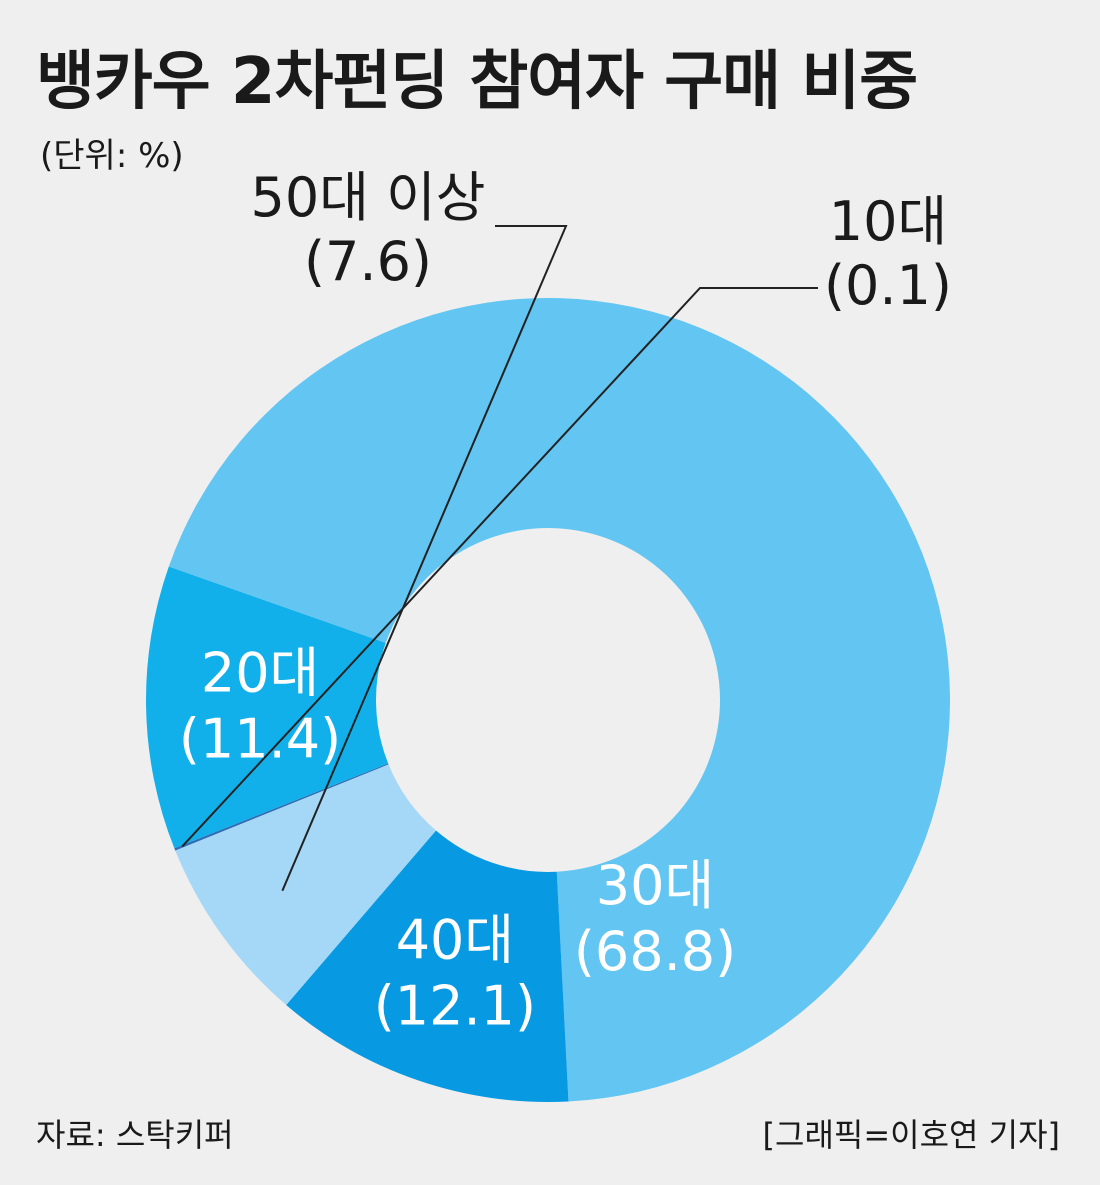  I want to click on chart-title: 뱅카우 2차펀딩 참여자 구매 비중, so click(477, 82).